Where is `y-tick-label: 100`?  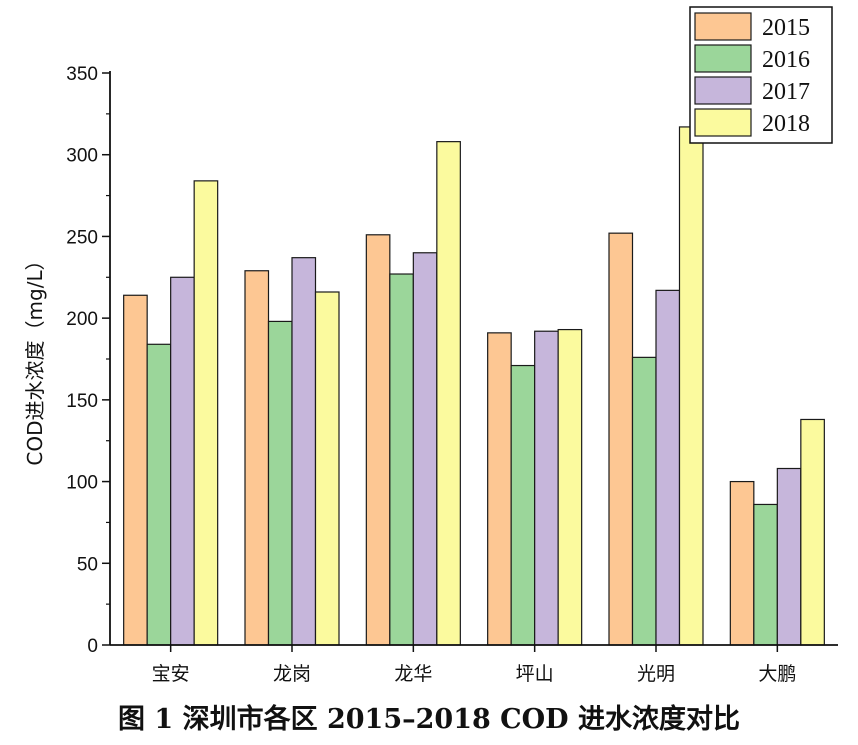 y-tick-label: 100 is located at coordinates (82, 483).